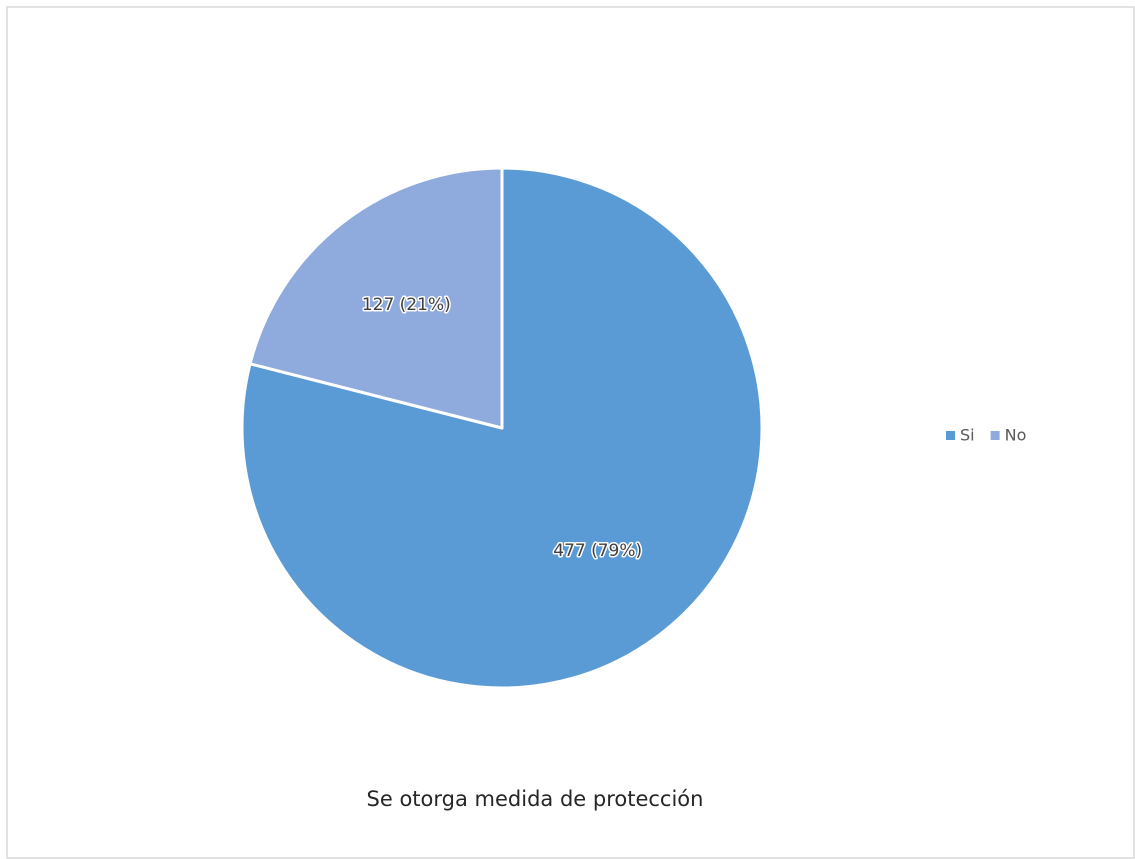 Image resolution: width=1135 pixels, height=859 pixels. I want to click on pie-slice, so click(376, 298).